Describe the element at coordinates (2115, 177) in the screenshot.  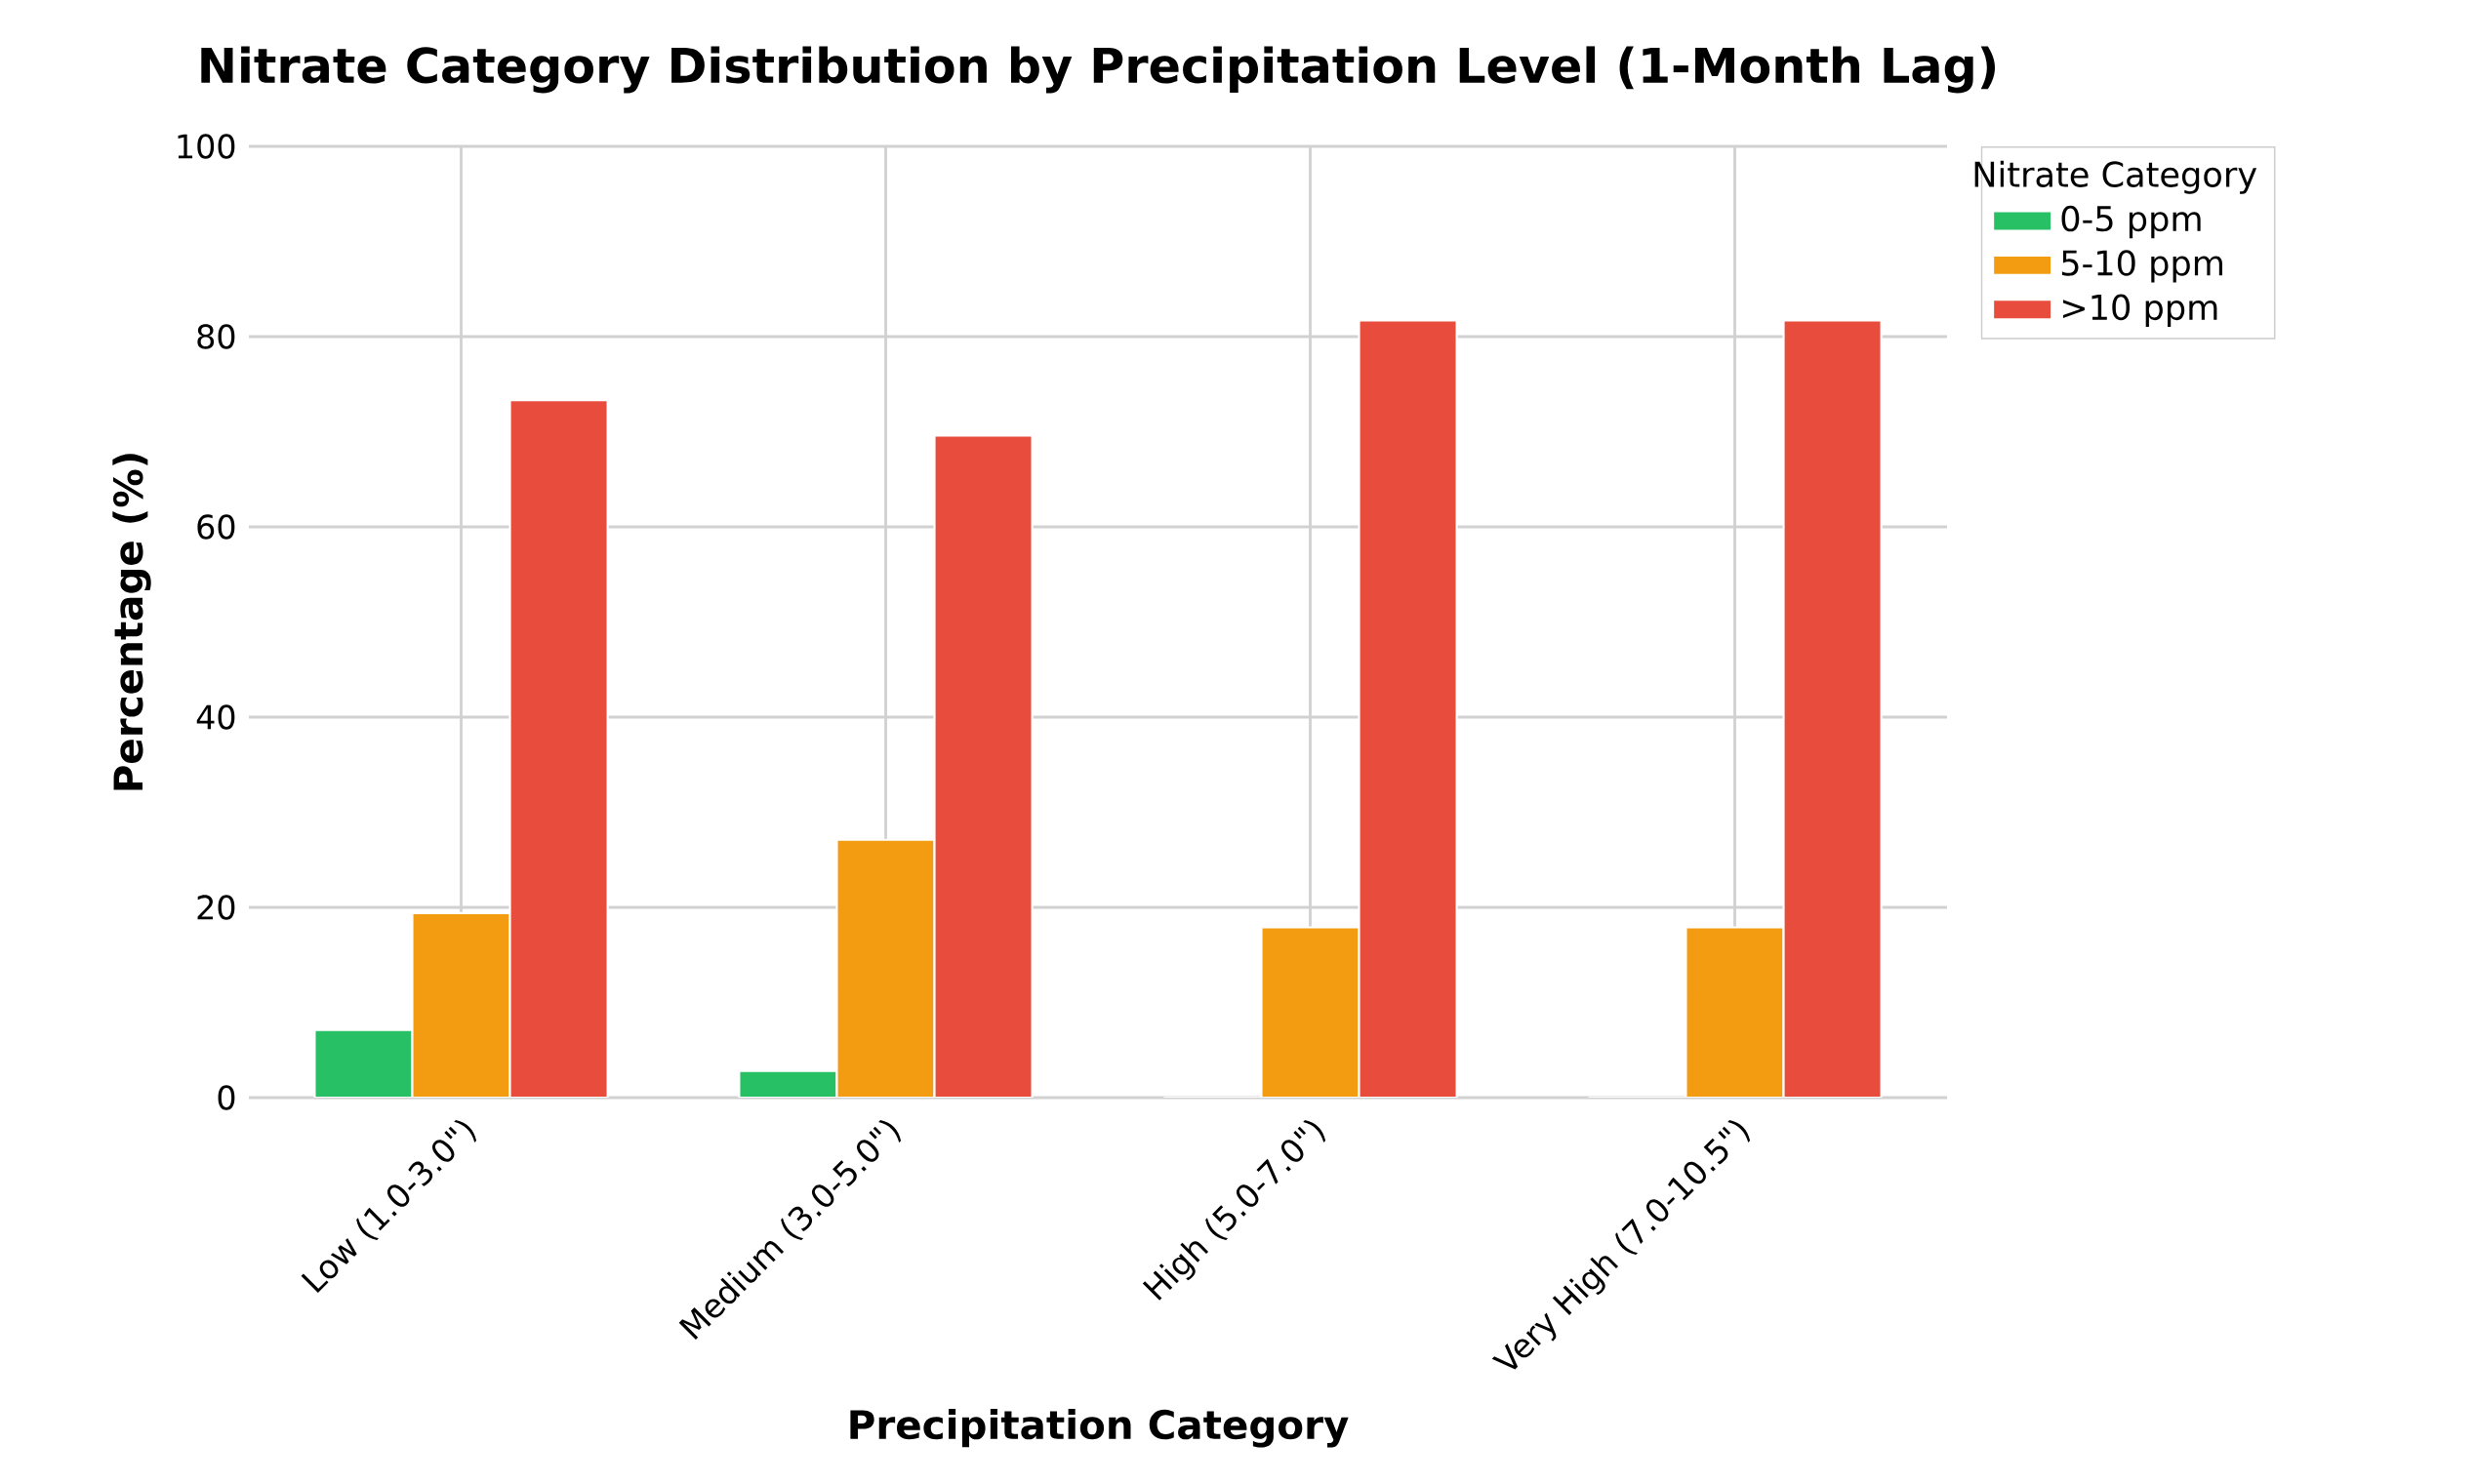
I see `legend-title: Nitrate Category` at that location.